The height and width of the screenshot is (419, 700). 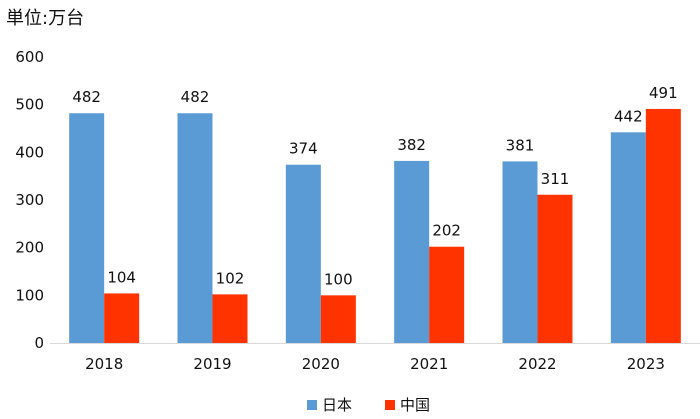 What do you see at coordinates (321, 364) in the screenshot?
I see `x-tick-label: 2020` at bounding box center [321, 364].